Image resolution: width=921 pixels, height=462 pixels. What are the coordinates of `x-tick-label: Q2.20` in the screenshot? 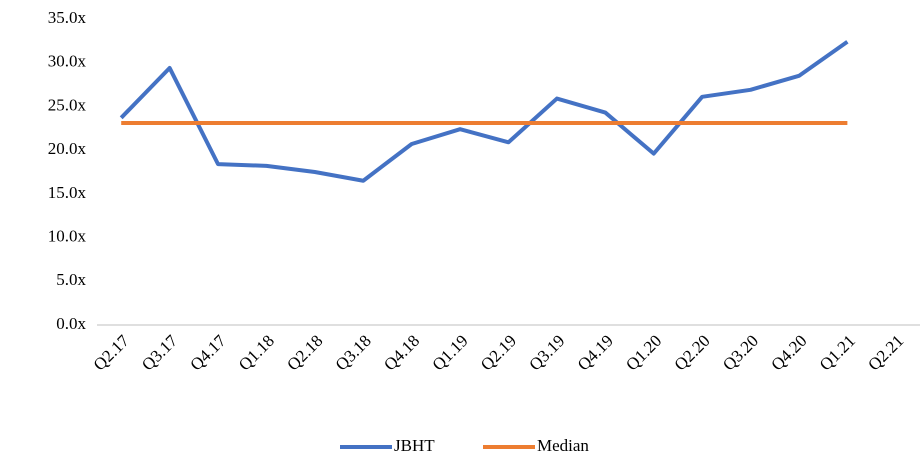 It's located at (692, 352).